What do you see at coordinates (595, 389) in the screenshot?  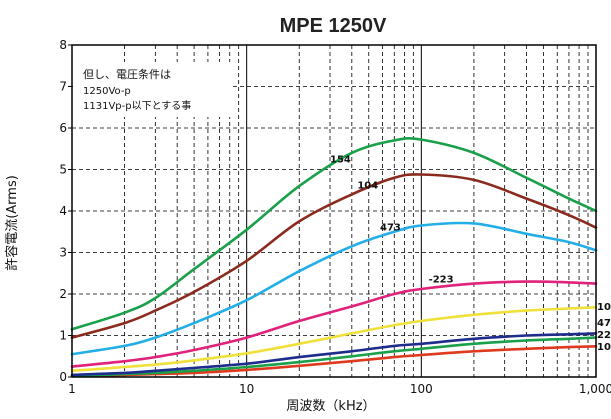 I see `x-tick-label: 1,000` at bounding box center [595, 389].